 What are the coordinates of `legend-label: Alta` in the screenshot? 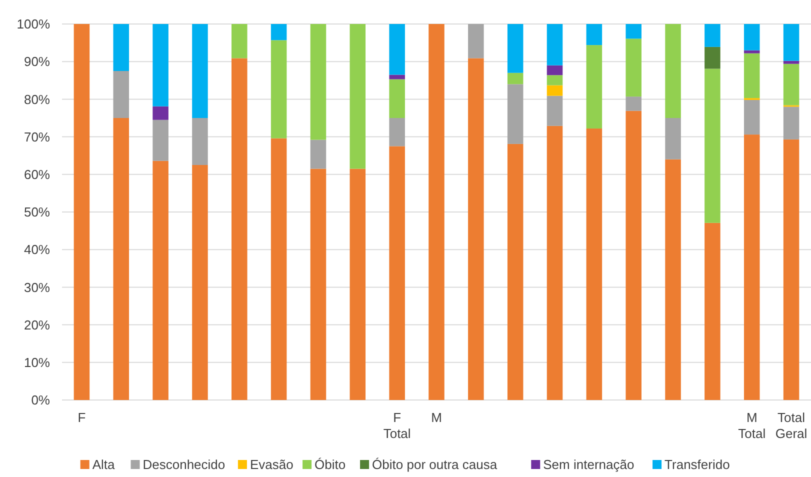 It's located at (104, 464).